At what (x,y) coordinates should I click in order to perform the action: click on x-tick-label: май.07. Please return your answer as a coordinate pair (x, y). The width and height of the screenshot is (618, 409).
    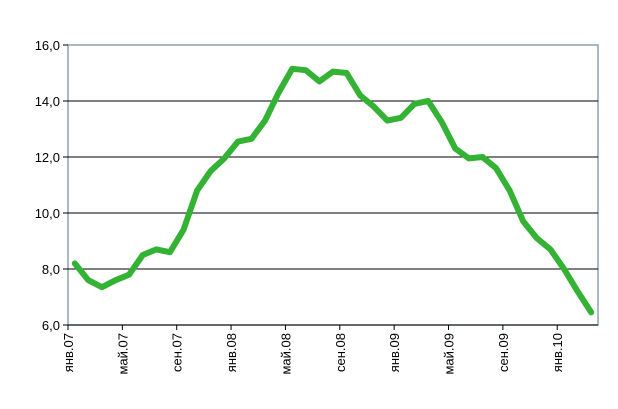
    Looking at the image, I should click on (122, 354).